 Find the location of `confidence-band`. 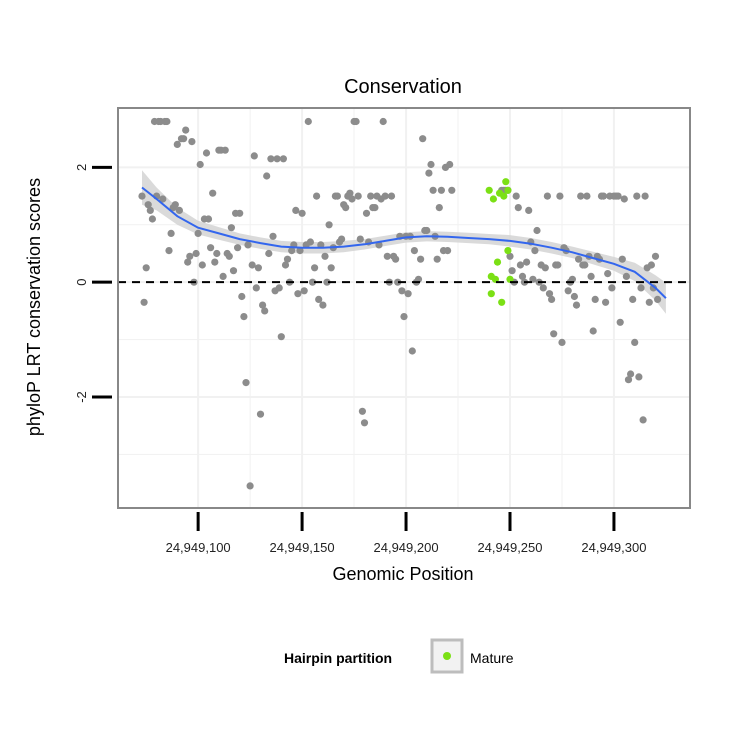

confidence-band is located at coordinates (404, 242).